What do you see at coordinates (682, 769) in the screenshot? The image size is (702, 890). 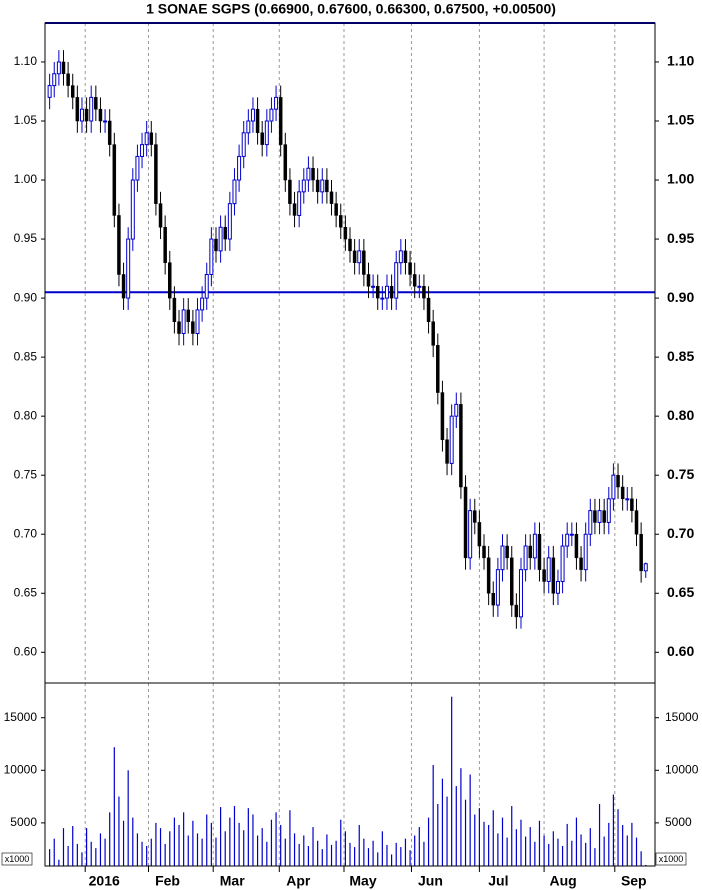 I see `y2-tick-label-right: 10000` at bounding box center [682, 769].